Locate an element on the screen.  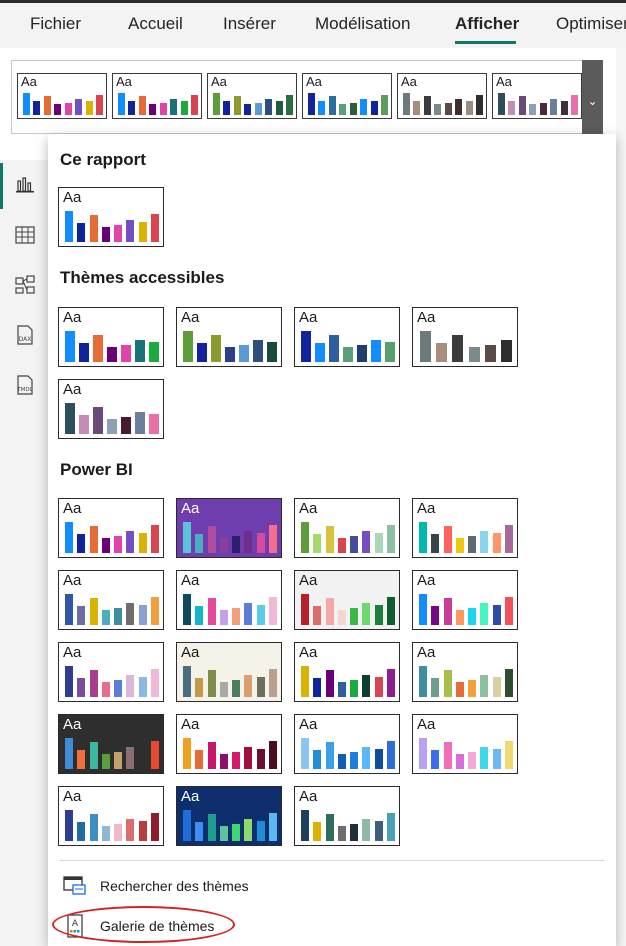
theme-gallery-item: A Galerie de thèmes is located at coordinates (332, 926).